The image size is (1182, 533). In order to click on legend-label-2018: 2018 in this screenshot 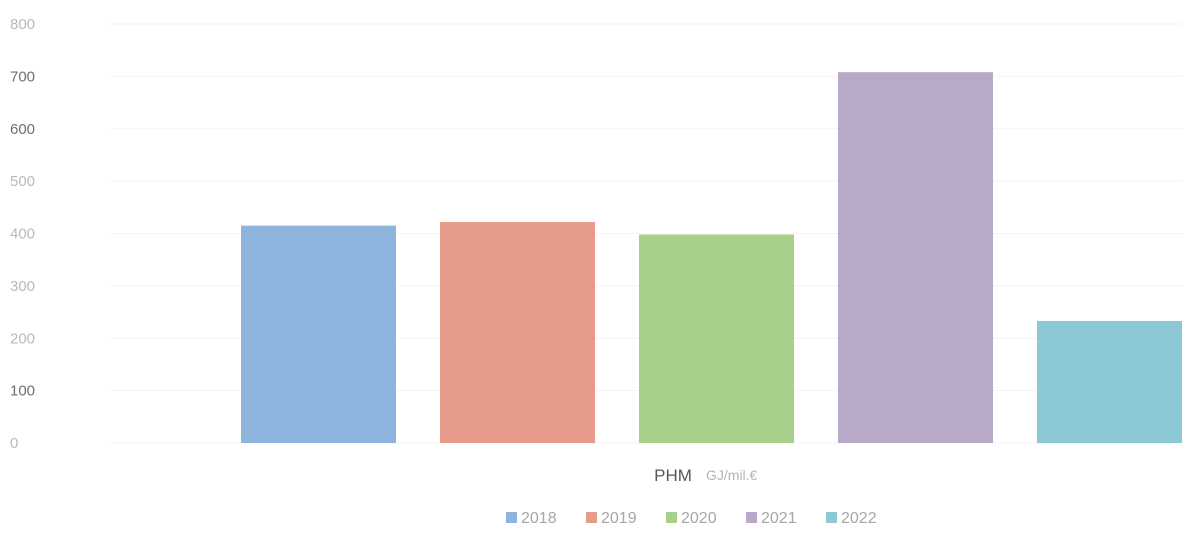, I will do `click(539, 518)`.